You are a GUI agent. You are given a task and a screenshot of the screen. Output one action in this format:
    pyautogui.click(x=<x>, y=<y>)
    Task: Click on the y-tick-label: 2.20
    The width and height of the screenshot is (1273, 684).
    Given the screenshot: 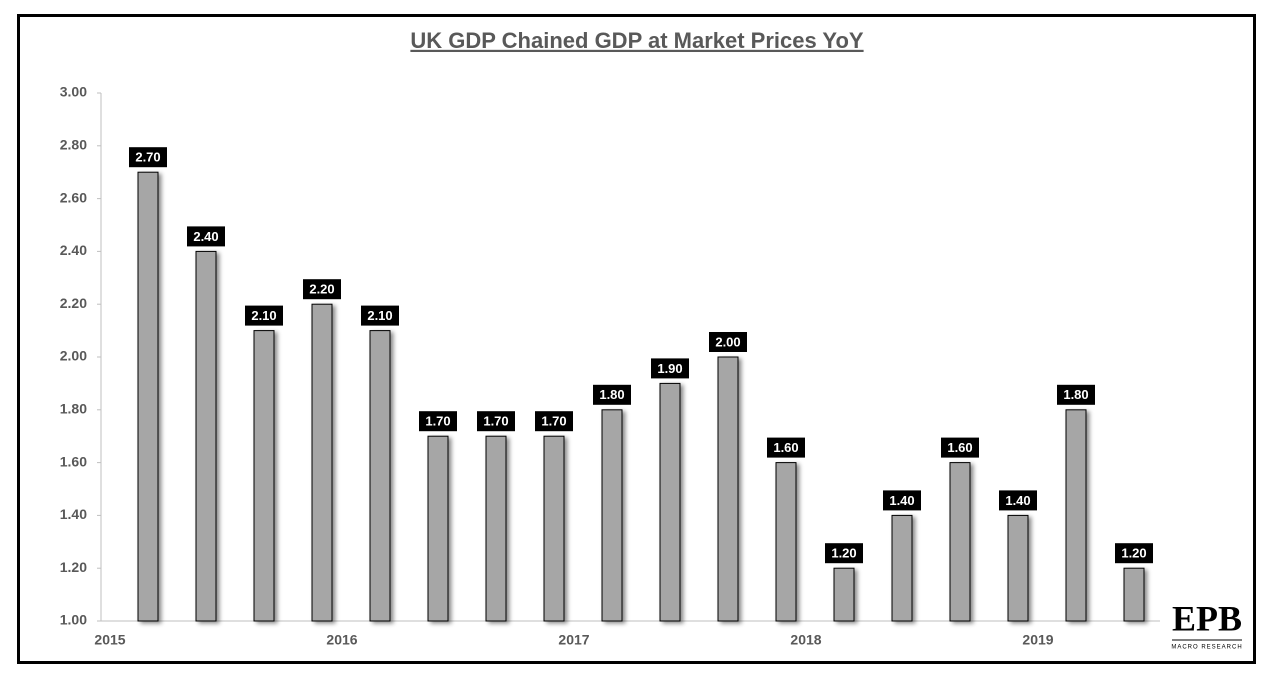 What is the action you would take?
    pyautogui.click(x=73, y=303)
    